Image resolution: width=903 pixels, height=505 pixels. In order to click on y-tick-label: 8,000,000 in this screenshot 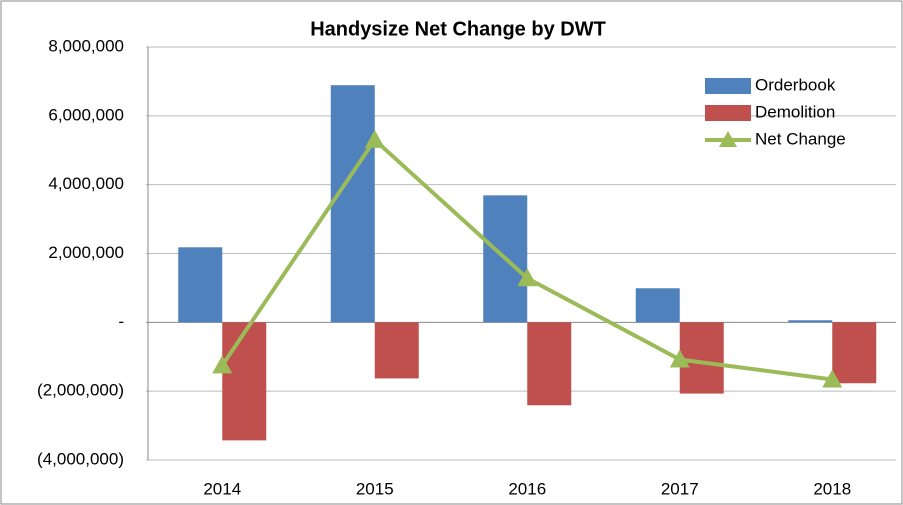, I will do `click(86, 45)`.